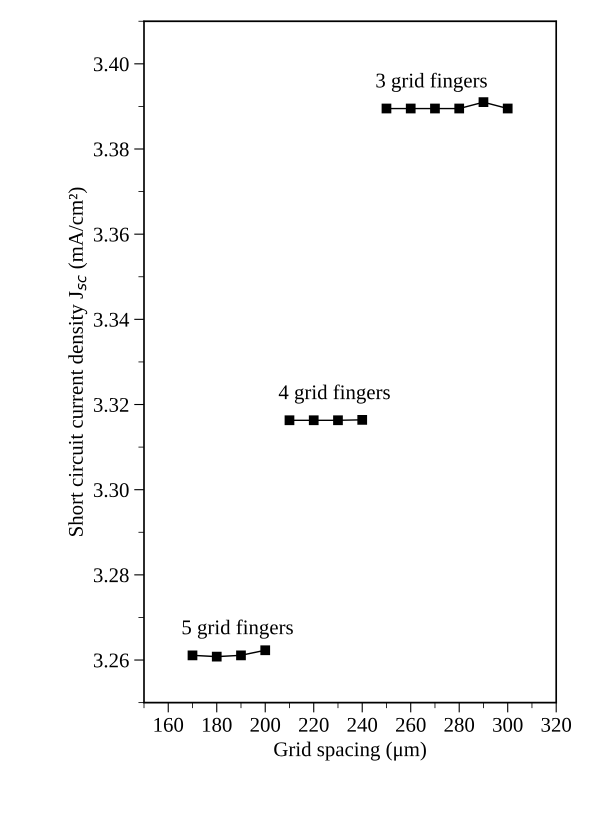 The height and width of the screenshot is (817, 600). What do you see at coordinates (217, 725) in the screenshot?
I see `x-tick-label: 180` at bounding box center [217, 725].